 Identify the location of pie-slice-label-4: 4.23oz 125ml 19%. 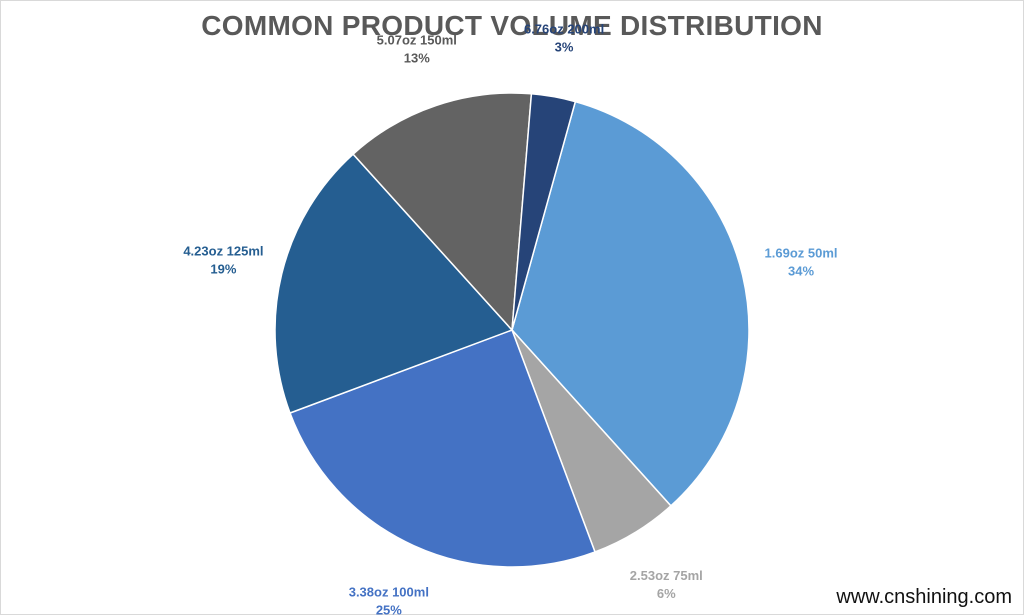
(223, 260).